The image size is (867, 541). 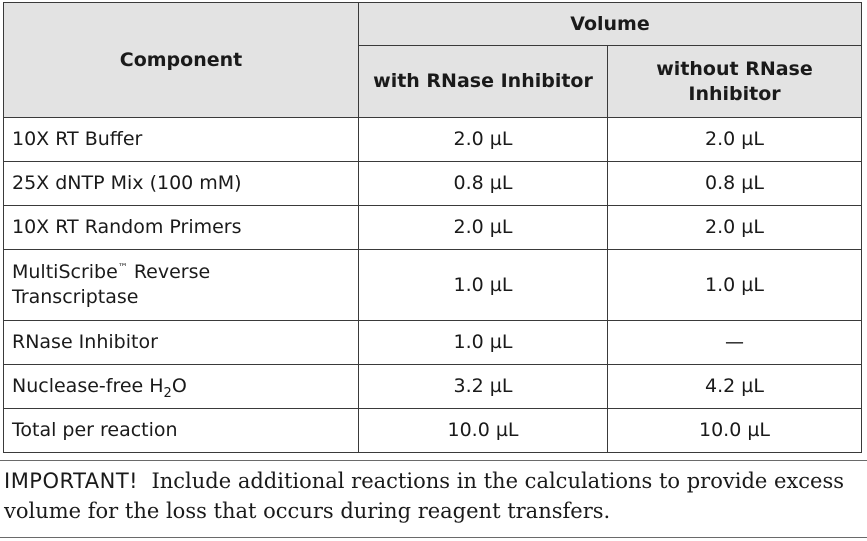 I want to click on table-row: RNase Inhibitor 1.0 µL —, so click(x=433, y=342).